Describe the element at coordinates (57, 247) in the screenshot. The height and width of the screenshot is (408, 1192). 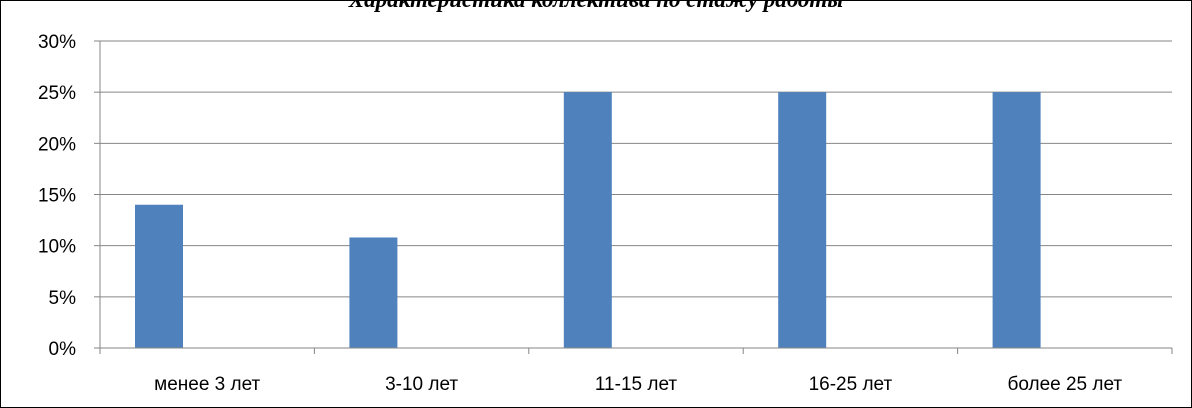
I see `y-tick-label: 10%` at that location.